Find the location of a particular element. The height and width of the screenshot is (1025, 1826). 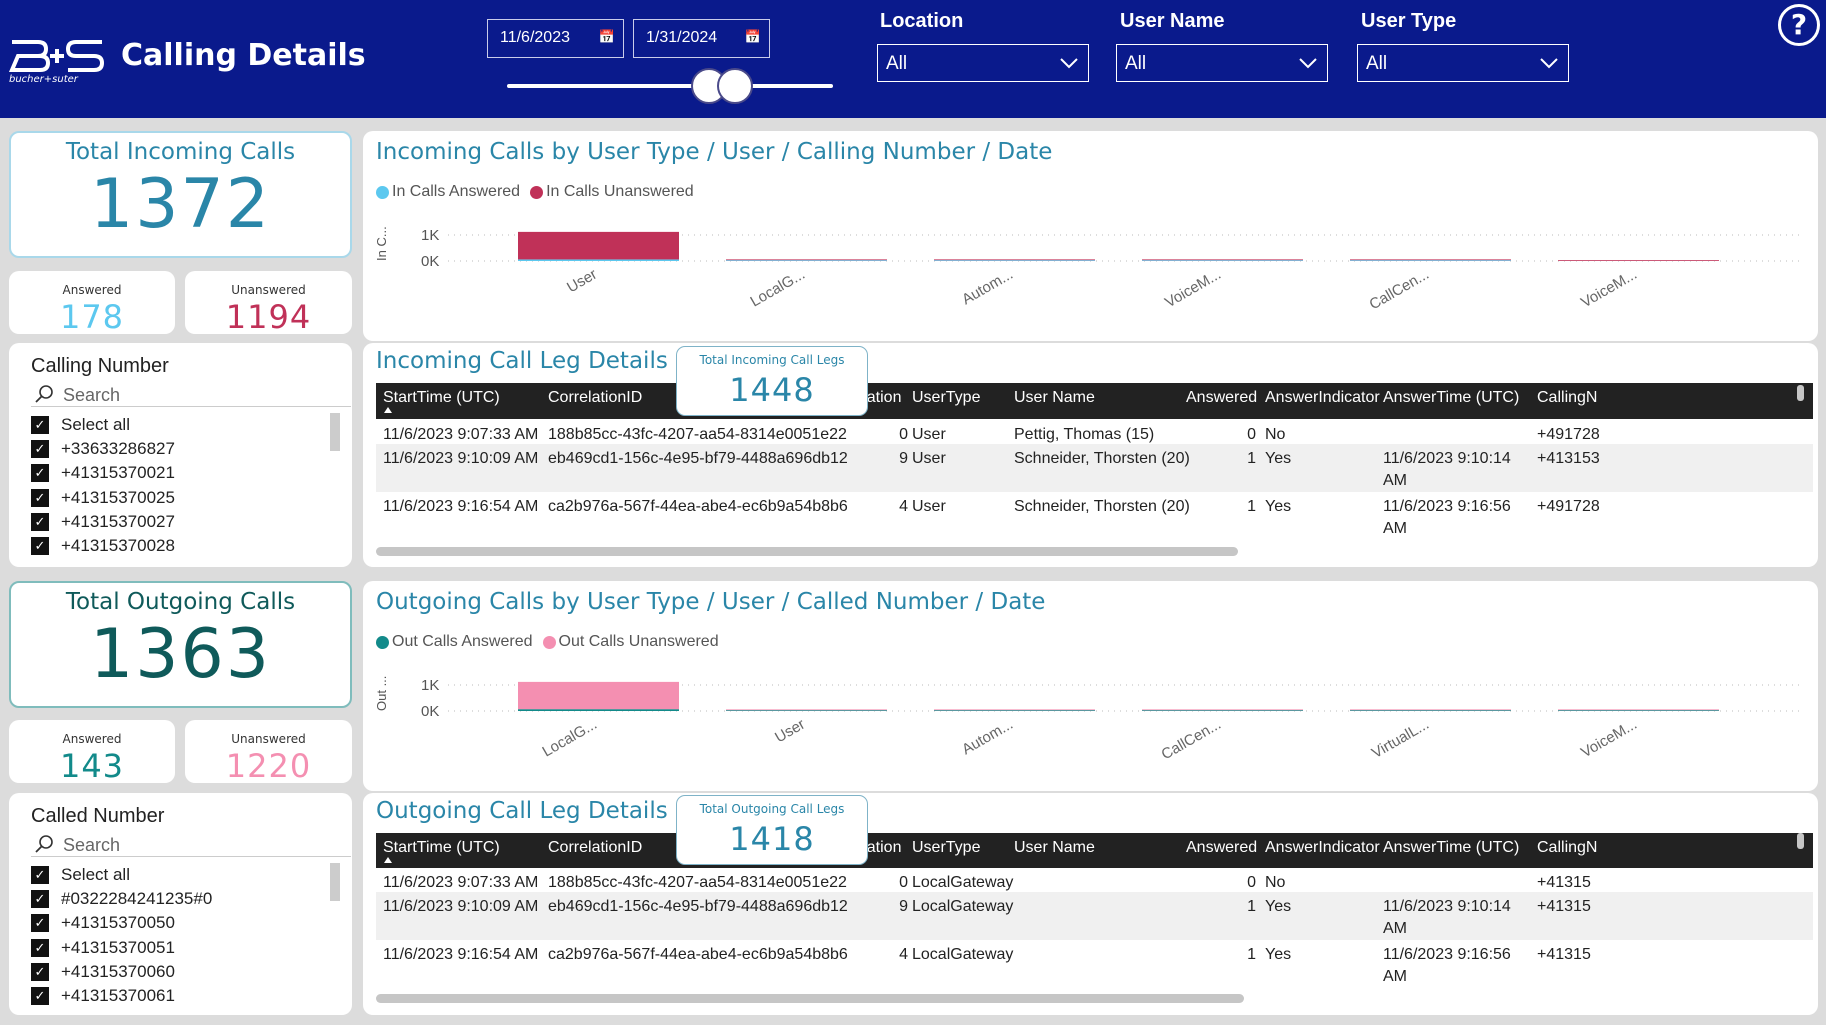

incoming-answered-card: Answered 178 is located at coordinates (92, 303).